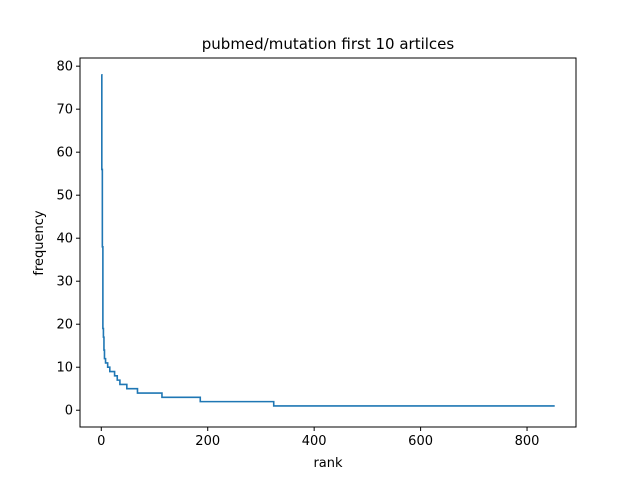 This screenshot has width=640, height=480. What do you see at coordinates (64, 368) in the screenshot?
I see `y-tick-label: 10` at bounding box center [64, 368].